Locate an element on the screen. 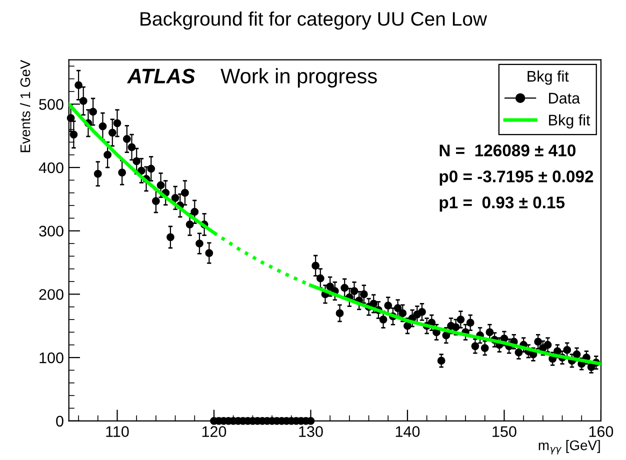 The width and height of the screenshot is (626, 460). x-tick-label: 140 is located at coordinates (408, 431).